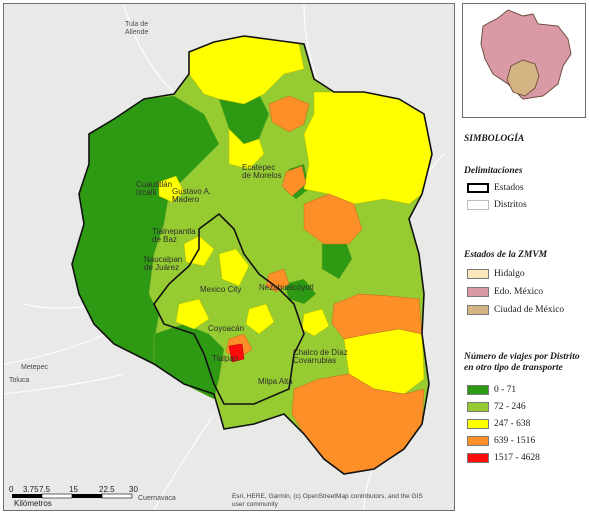 Image resolution: width=589 pixels, height=513 pixels. I want to click on legend-title: SIMBOLOGÍA, so click(494, 139).